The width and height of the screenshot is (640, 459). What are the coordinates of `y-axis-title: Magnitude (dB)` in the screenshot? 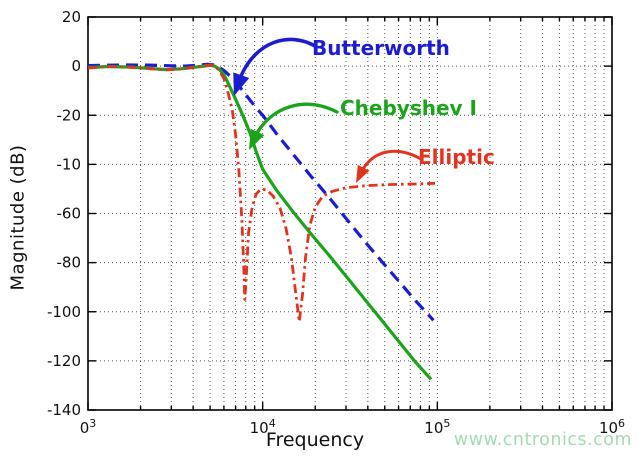 It's located at (18, 217).